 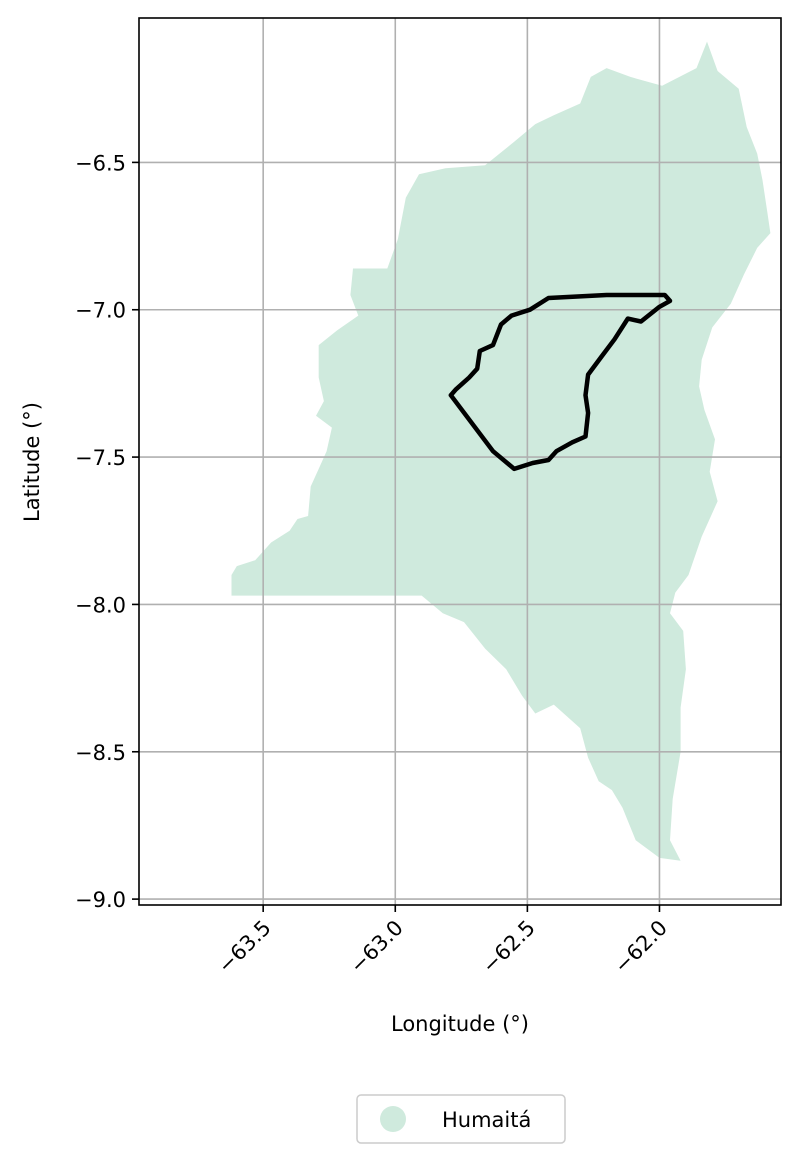 What do you see at coordinates (393, 1119) in the screenshot?
I see `legend-marker` at bounding box center [393, 1119].